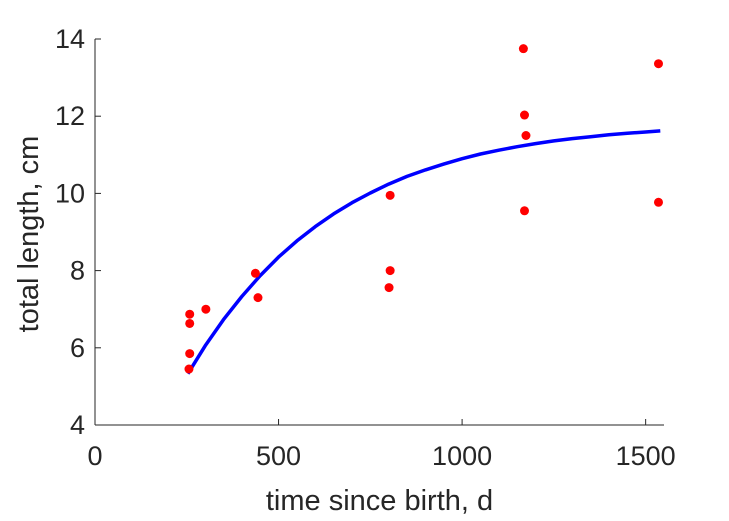 The width and height of the screenshot is (729, 521). Describe the element at coordinates (70, 116) in the screenshot. I see `y-tick-label: 12` at that location.